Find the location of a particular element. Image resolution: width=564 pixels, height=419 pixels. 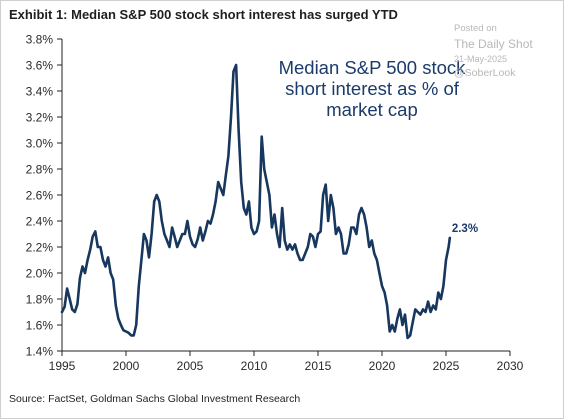

annotation-line: short interest as % of is located at coordinates (372, 88).